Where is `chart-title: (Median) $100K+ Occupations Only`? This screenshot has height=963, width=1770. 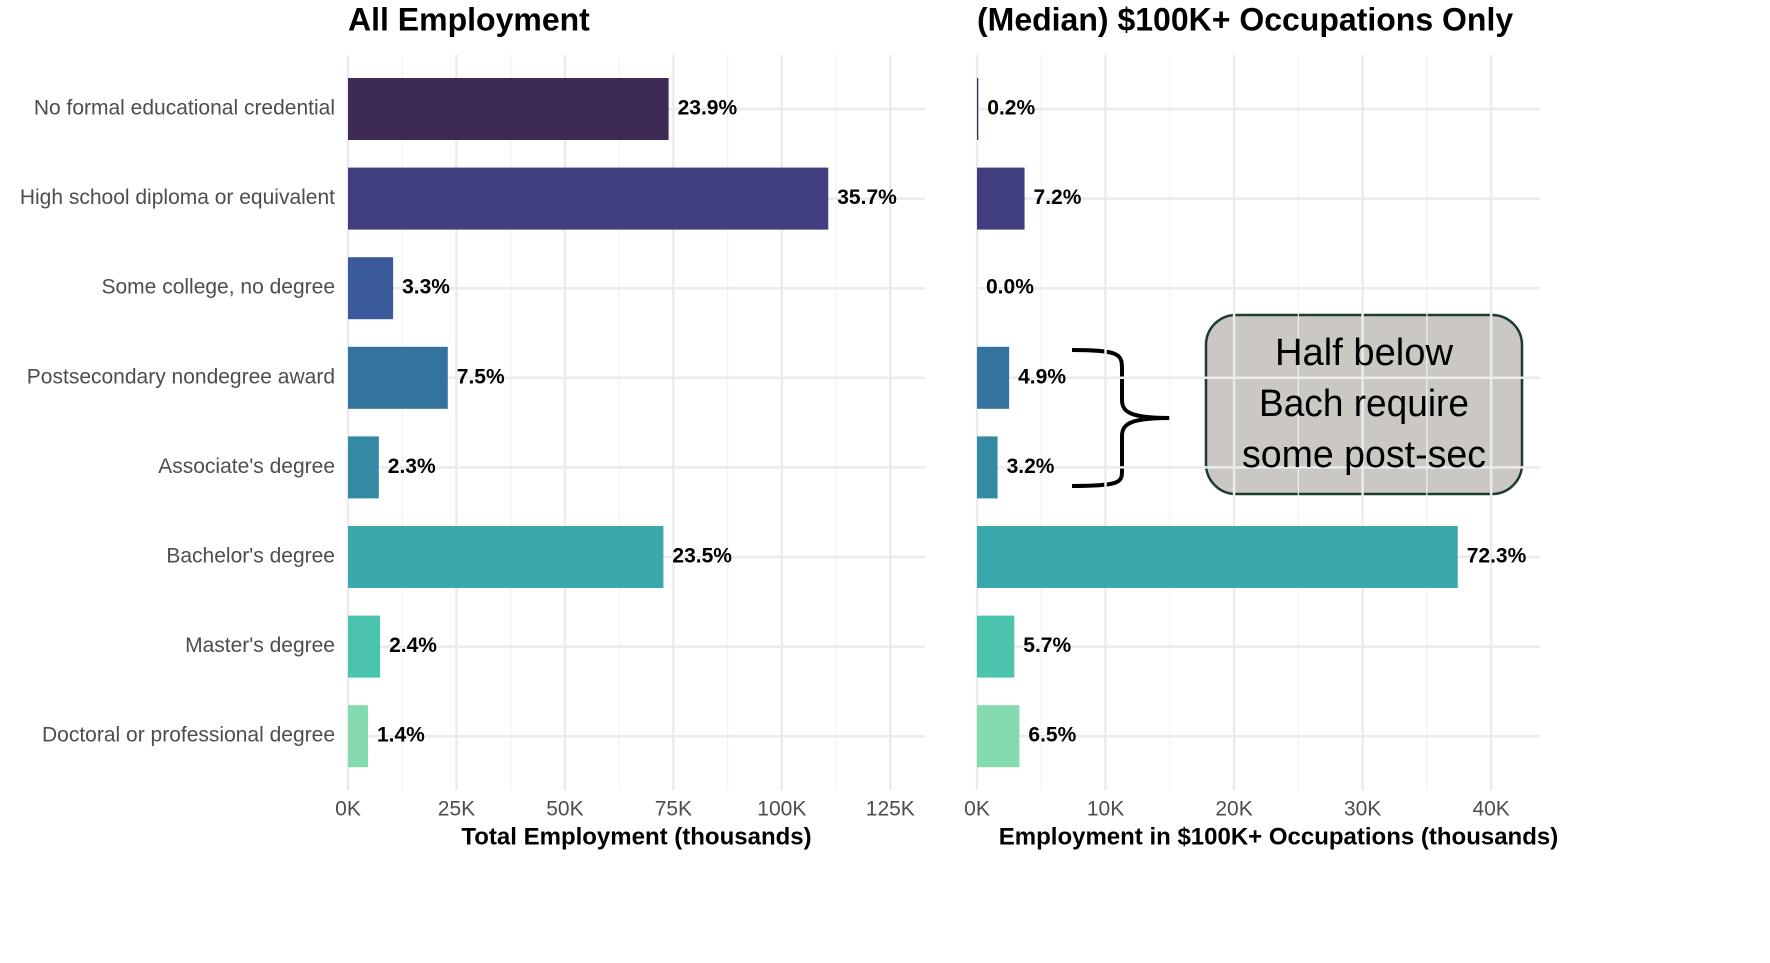
chart-title: (Median) $100K+ Occupations Only is located at coordinates (1245, 19).